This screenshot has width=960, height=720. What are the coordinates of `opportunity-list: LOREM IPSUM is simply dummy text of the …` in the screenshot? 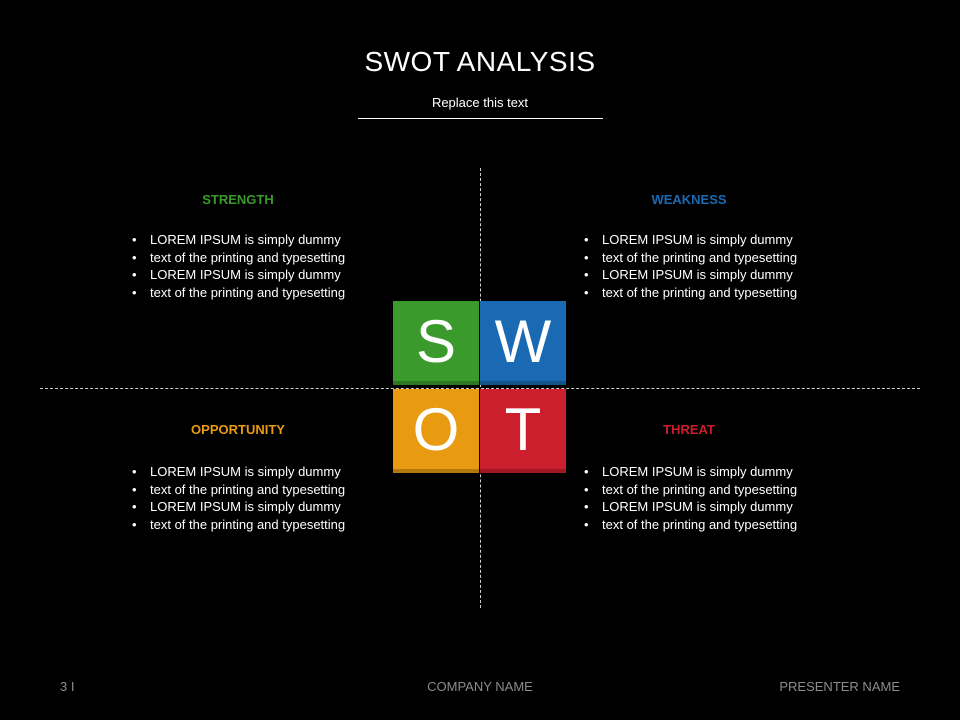 It's located at (252, 498).